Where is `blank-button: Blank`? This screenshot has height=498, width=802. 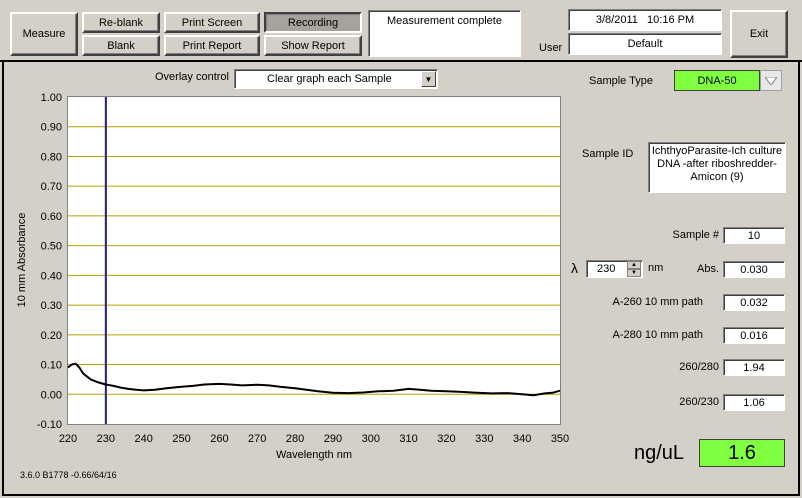 blank-button: Blank is located at coordinates (121, 45).